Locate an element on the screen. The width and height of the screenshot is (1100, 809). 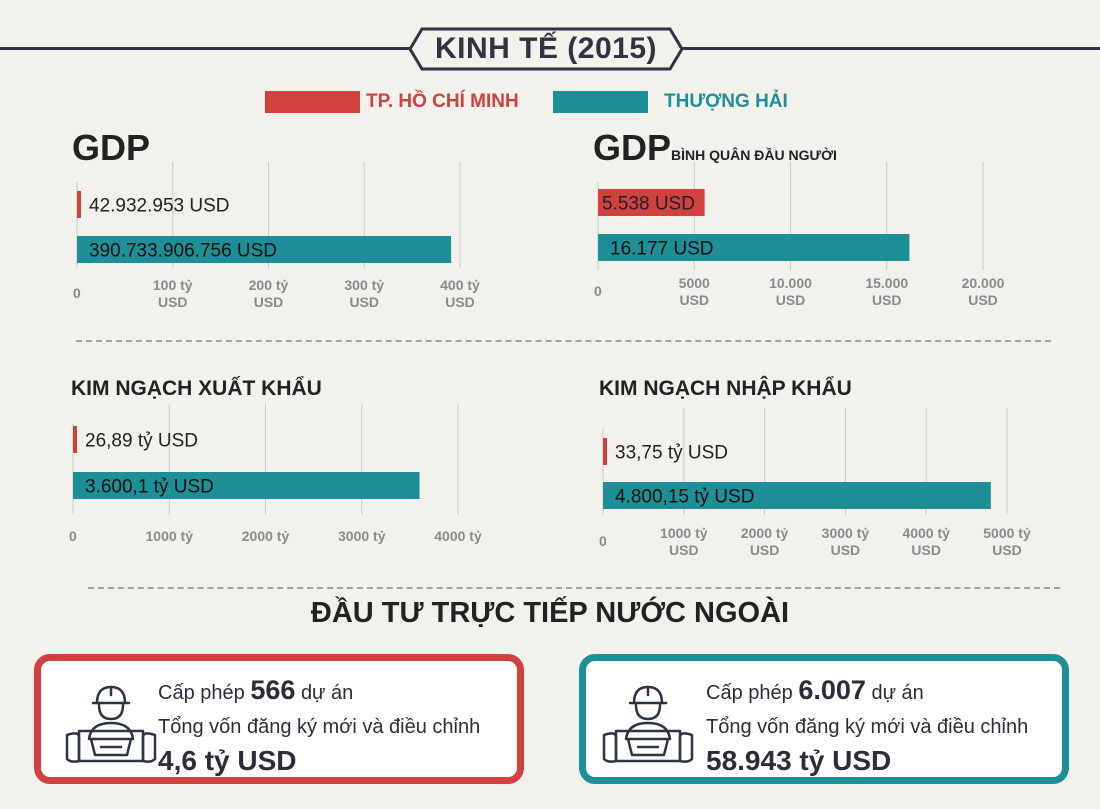
fdi-sh-prefix: Cấp phép is located at coordinates (749, 693).